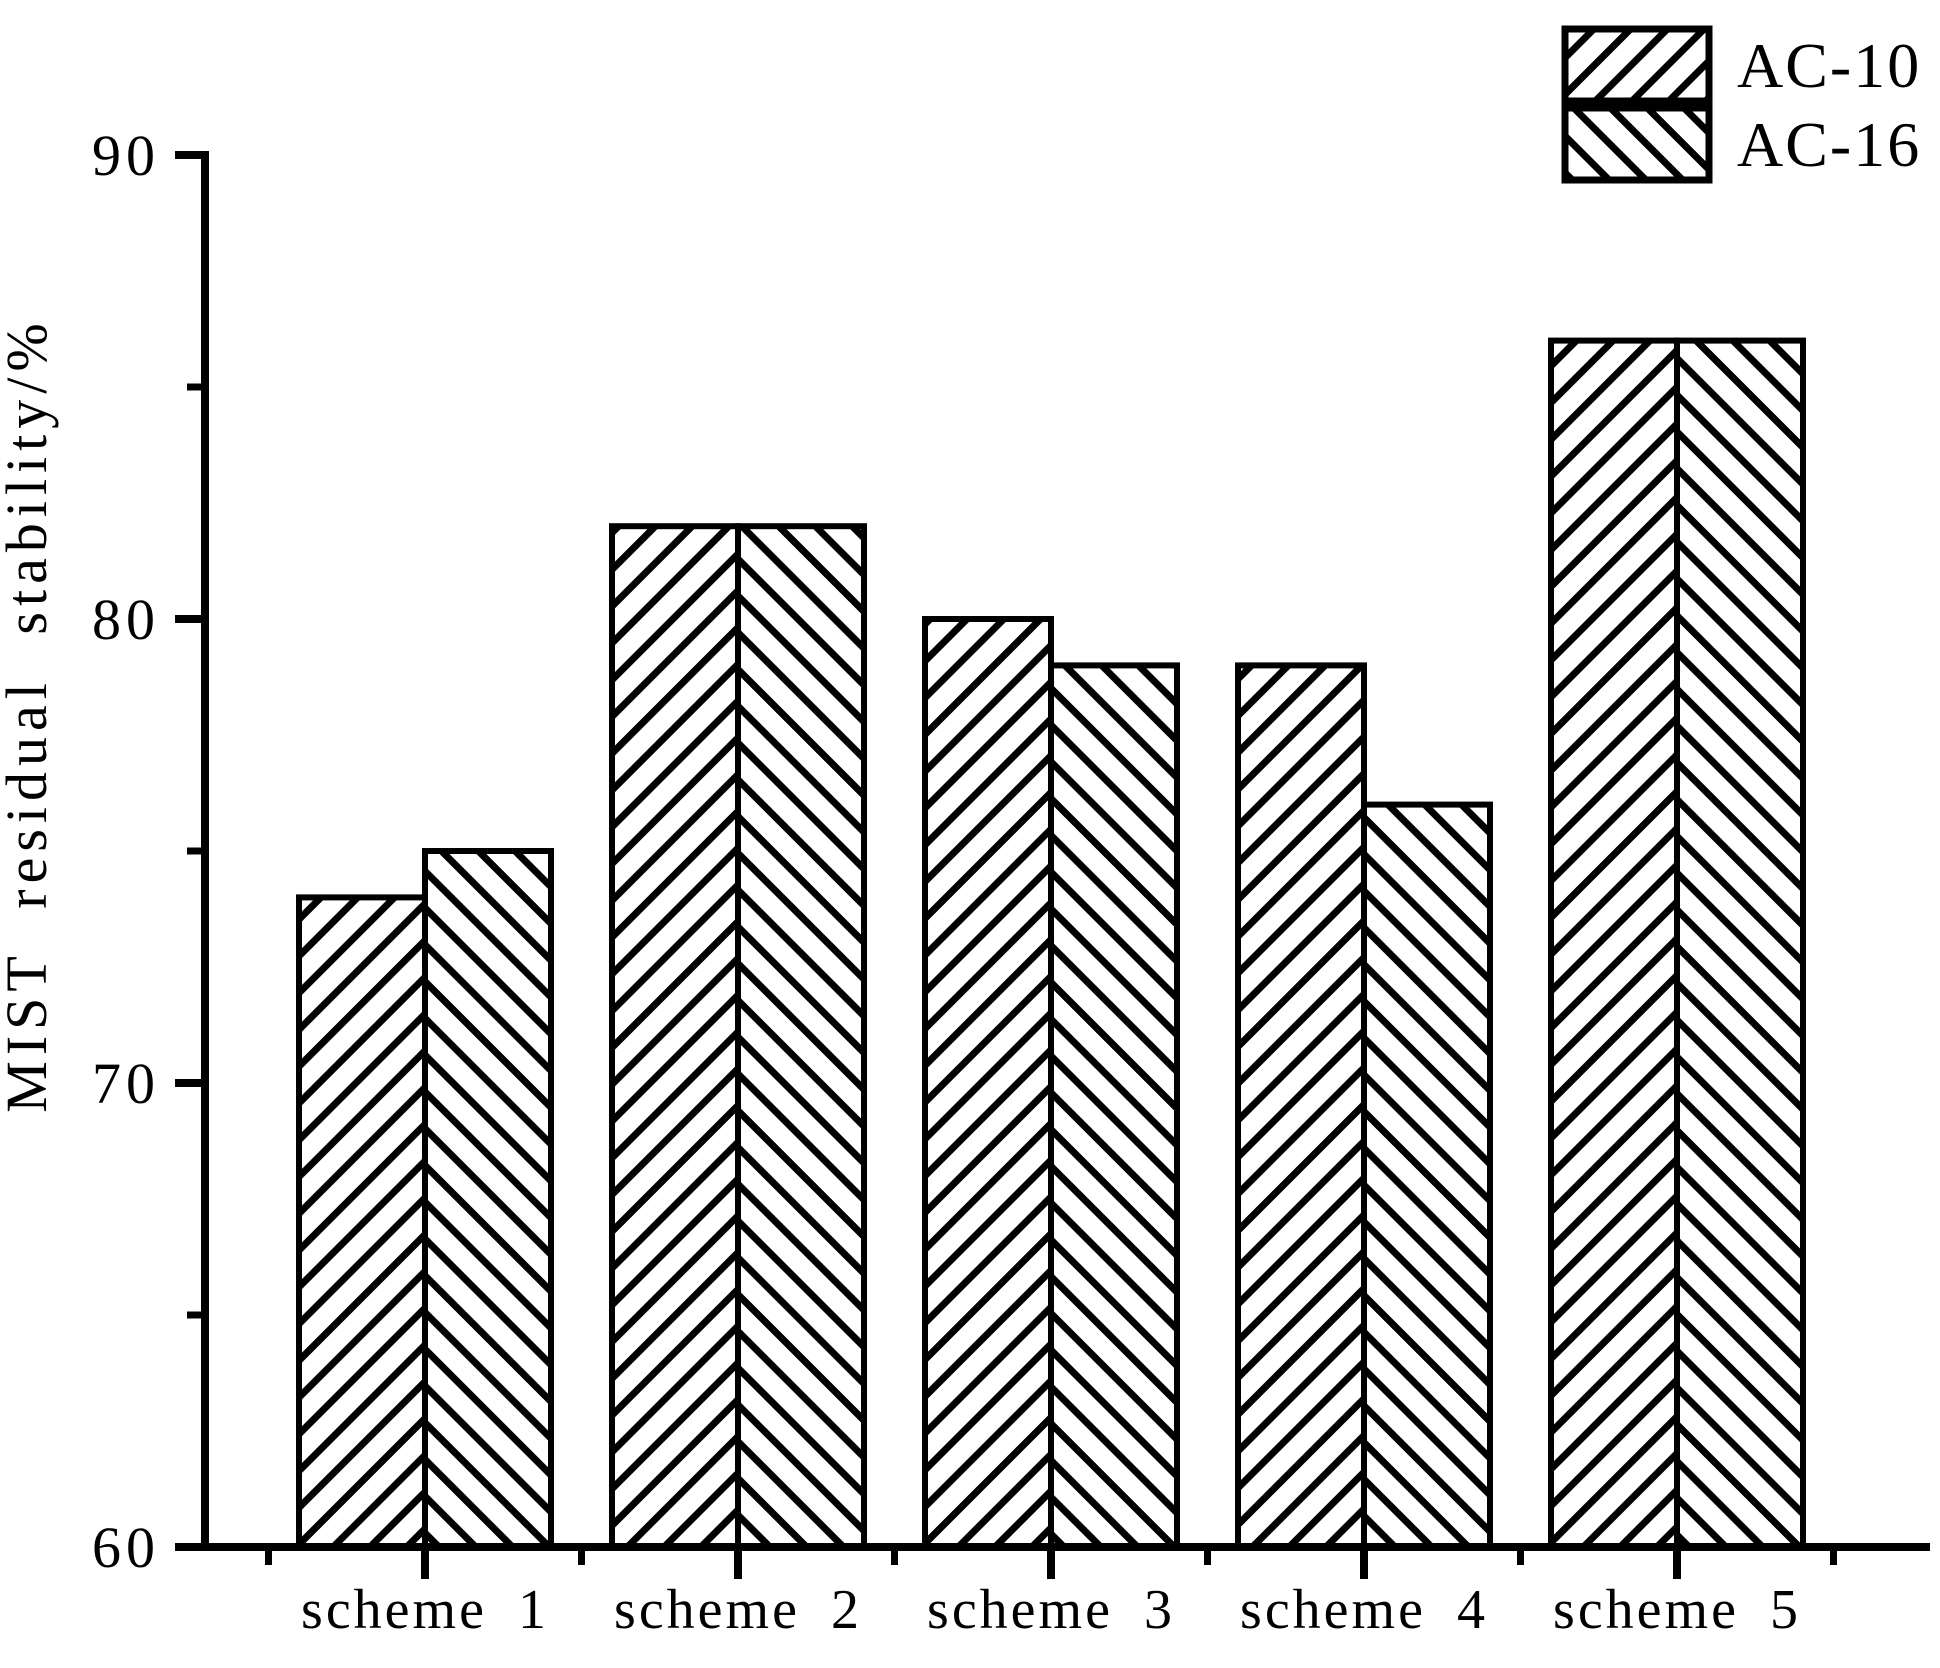  Describe the element at coordinates (1364, 1610) in the screenshot. I see `x-tick-label: scheme 4` at that location.